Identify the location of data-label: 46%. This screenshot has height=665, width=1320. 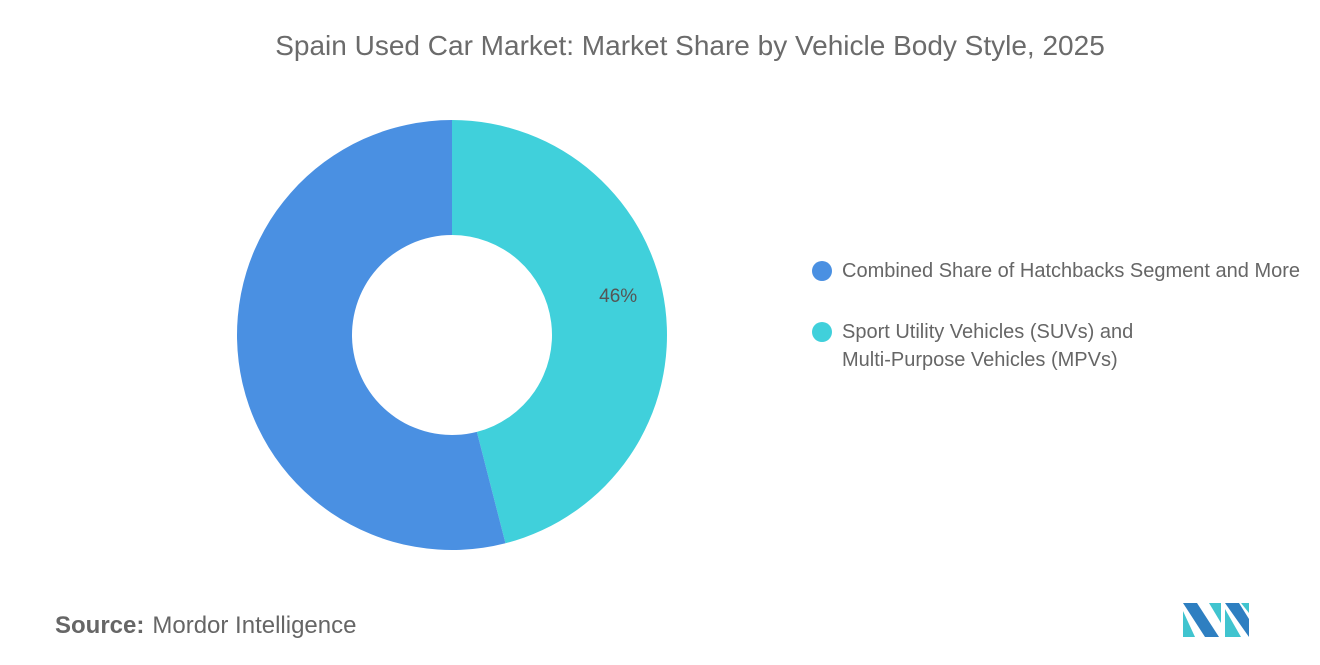
(618, 296).